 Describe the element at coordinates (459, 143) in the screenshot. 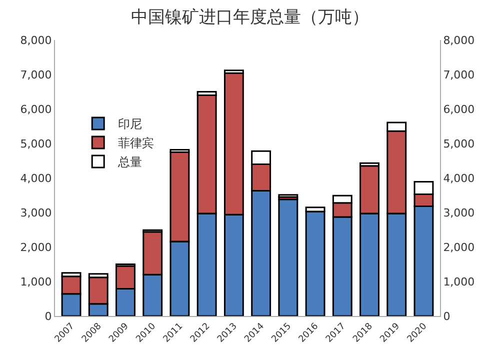

I see `y2-tick-label: 5,000` at that location.